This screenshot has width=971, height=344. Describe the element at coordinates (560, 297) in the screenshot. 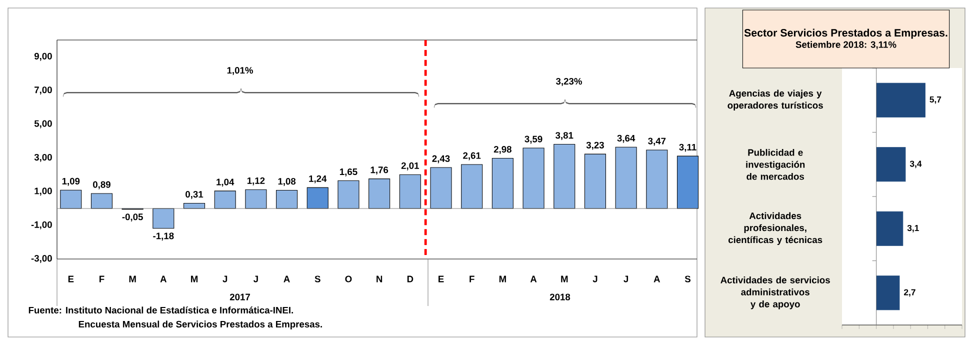

I see `text: 2018` at that location.